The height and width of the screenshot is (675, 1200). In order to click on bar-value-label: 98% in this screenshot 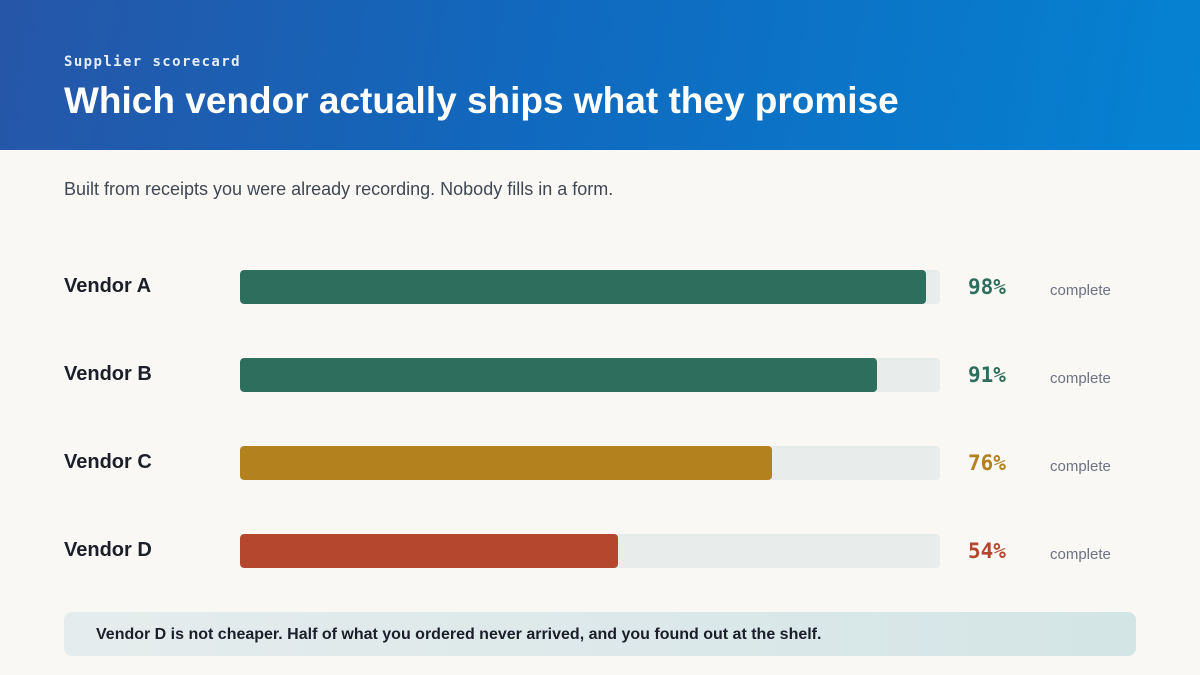, I will do `click(987, 287)`.